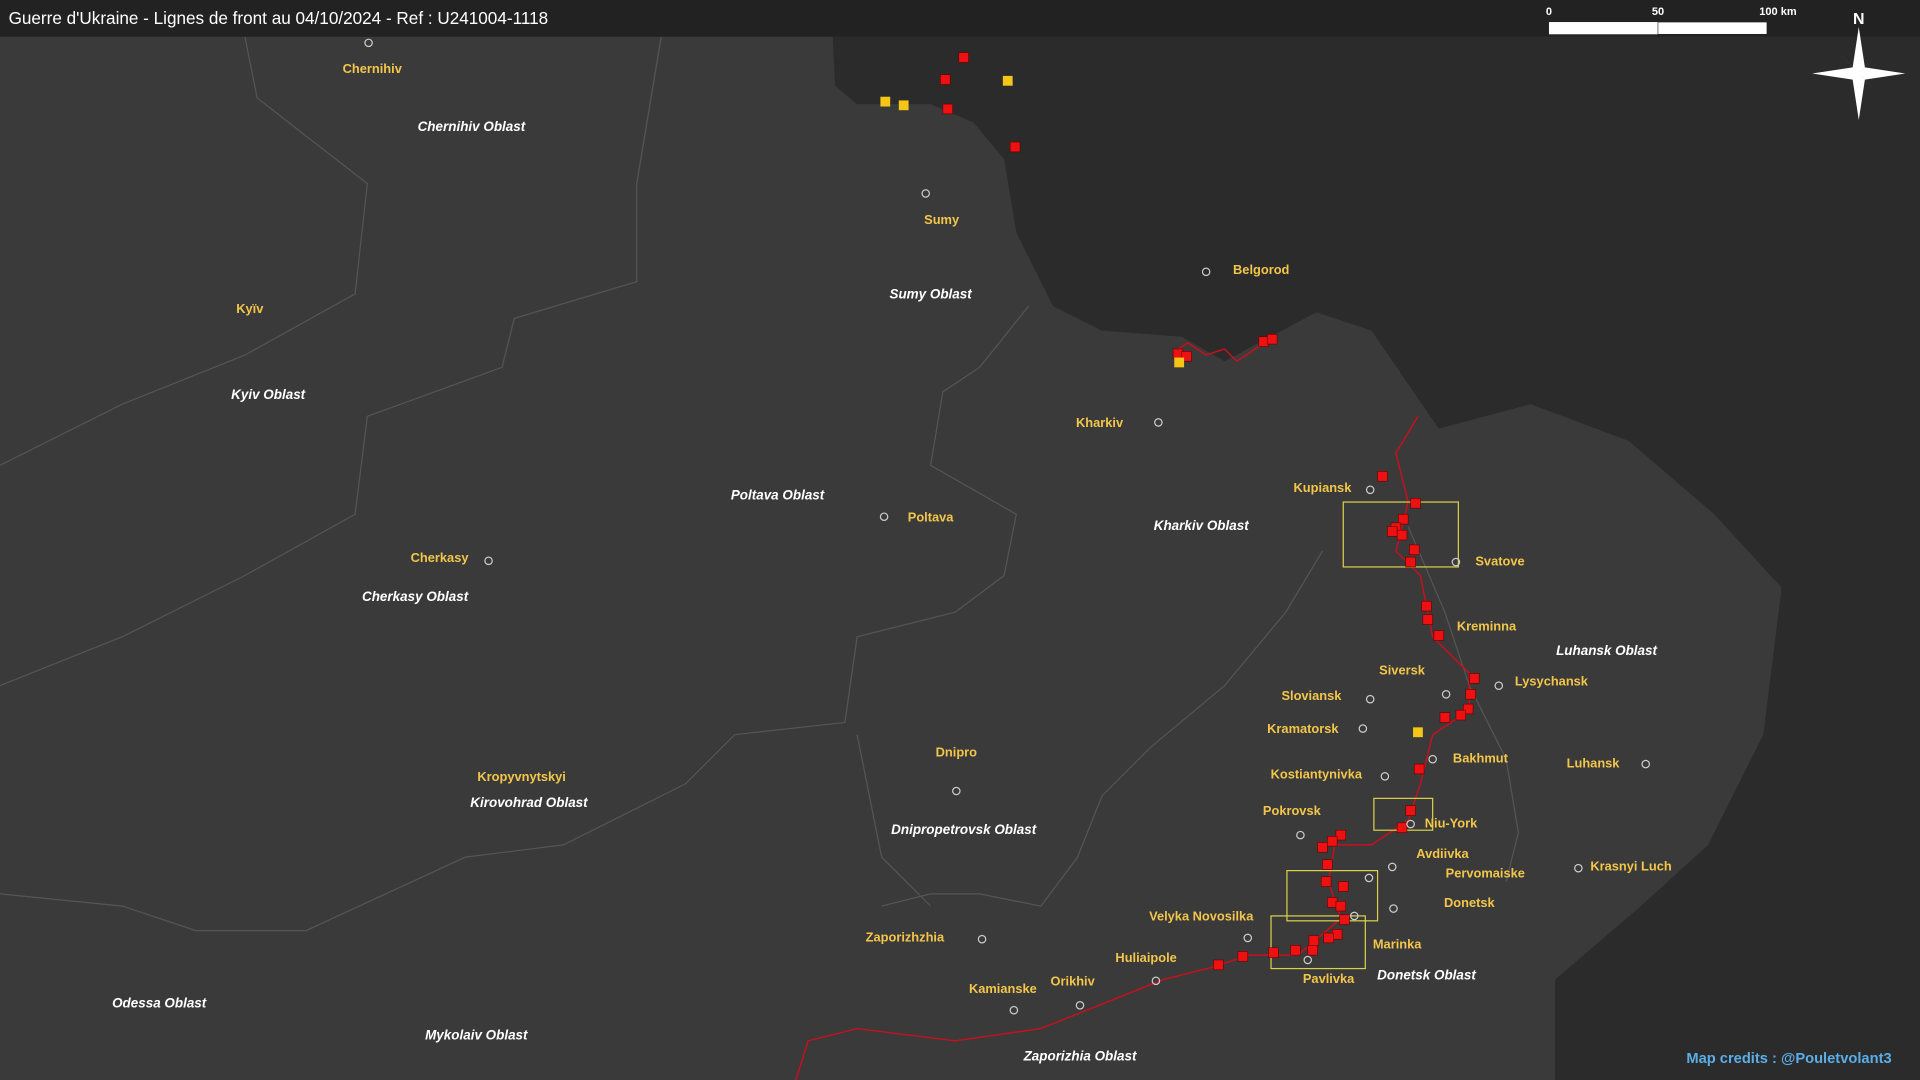  I want to click on city-label: Niu-York, so click(1451, 822).